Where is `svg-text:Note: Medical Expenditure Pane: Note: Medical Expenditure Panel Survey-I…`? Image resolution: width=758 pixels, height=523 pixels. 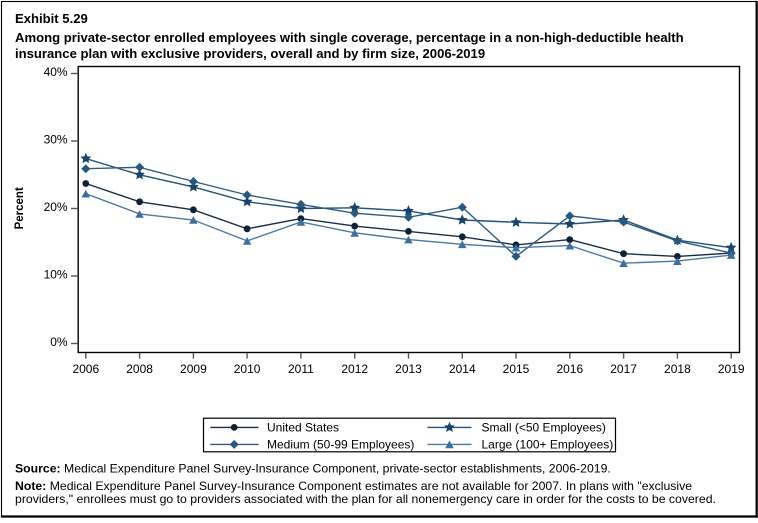
svg-text:Note: Medical Expenditure Pane: Note: Medical Expenditure Panel Survey-I… is located at coordinates (353, 486).